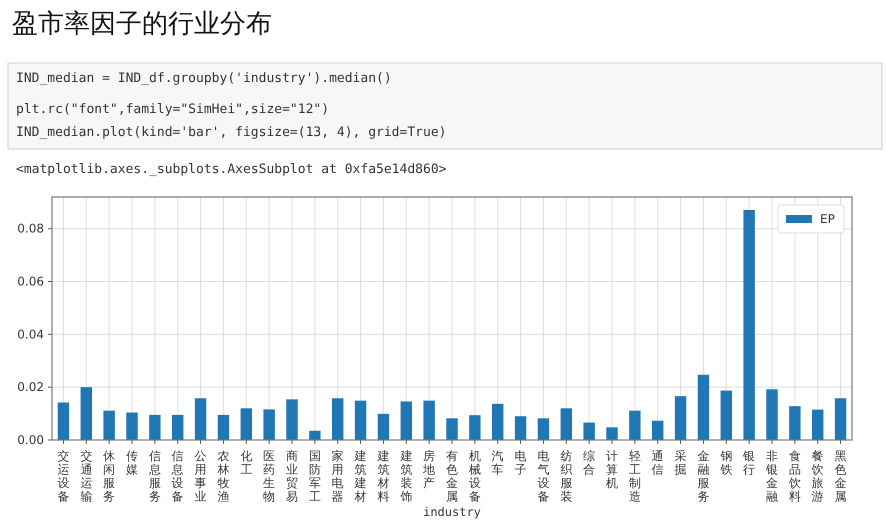 The height and width of the screenshot is (530, 886). Describe the element at coordinates (612, 469) in the screenshot. I see `x-tick-label: 计算机` at that location.